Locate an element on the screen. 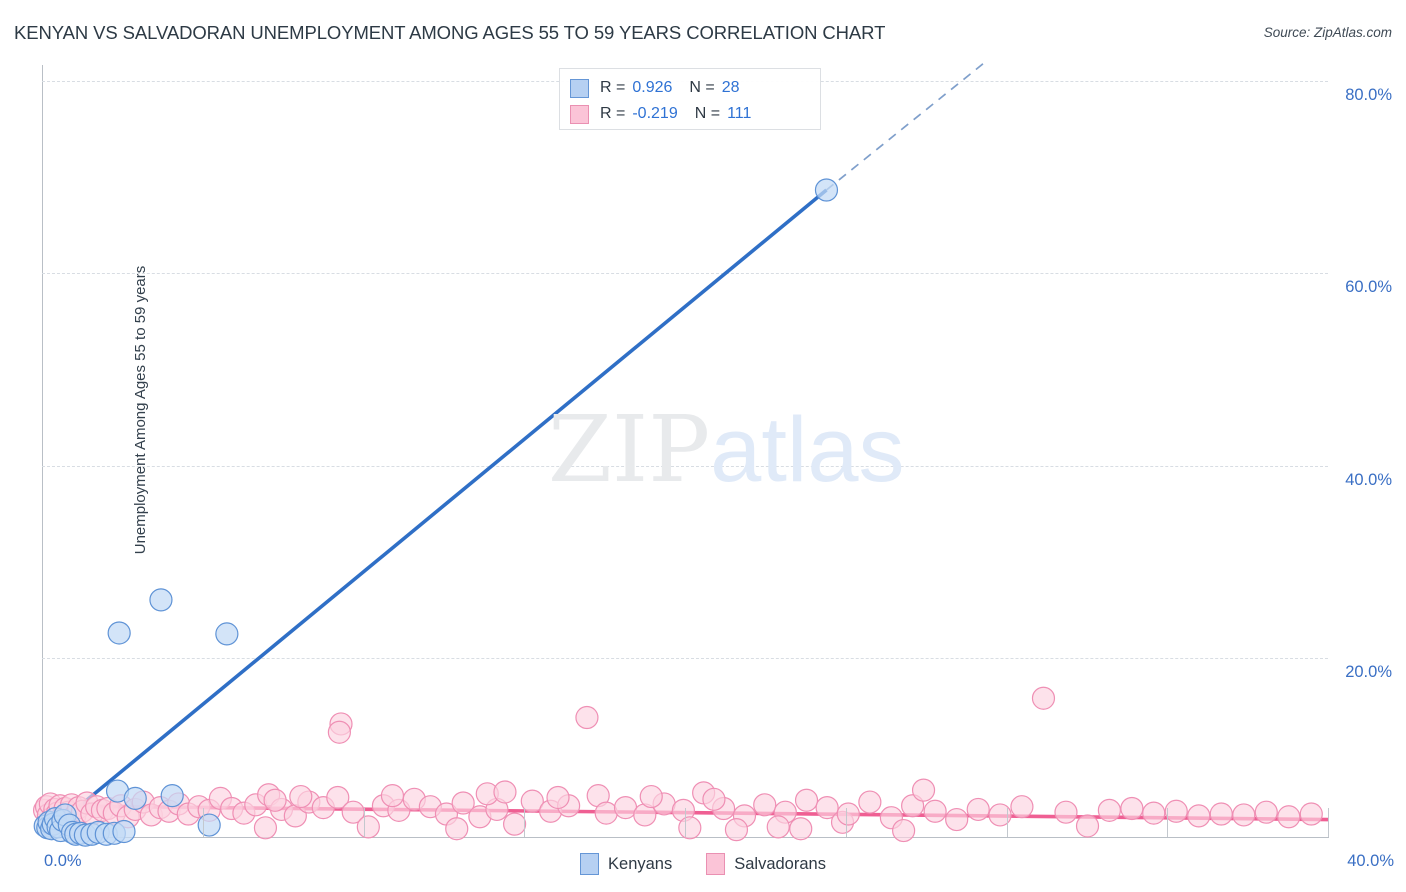 The image size is (1406, 892). x-tick-label-max: 40.0% is located at coordinates (1370, 861).